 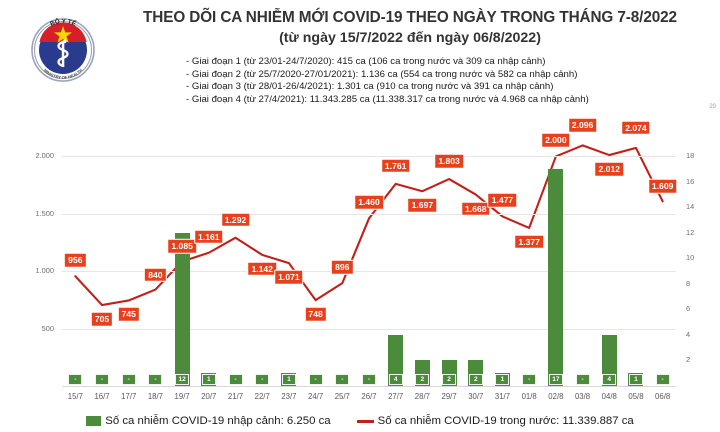 What do you see at coordinates (369, 396) in the screenshot?
I see `x-axis-date-label: 26/7` at bounding box center [369, 396].